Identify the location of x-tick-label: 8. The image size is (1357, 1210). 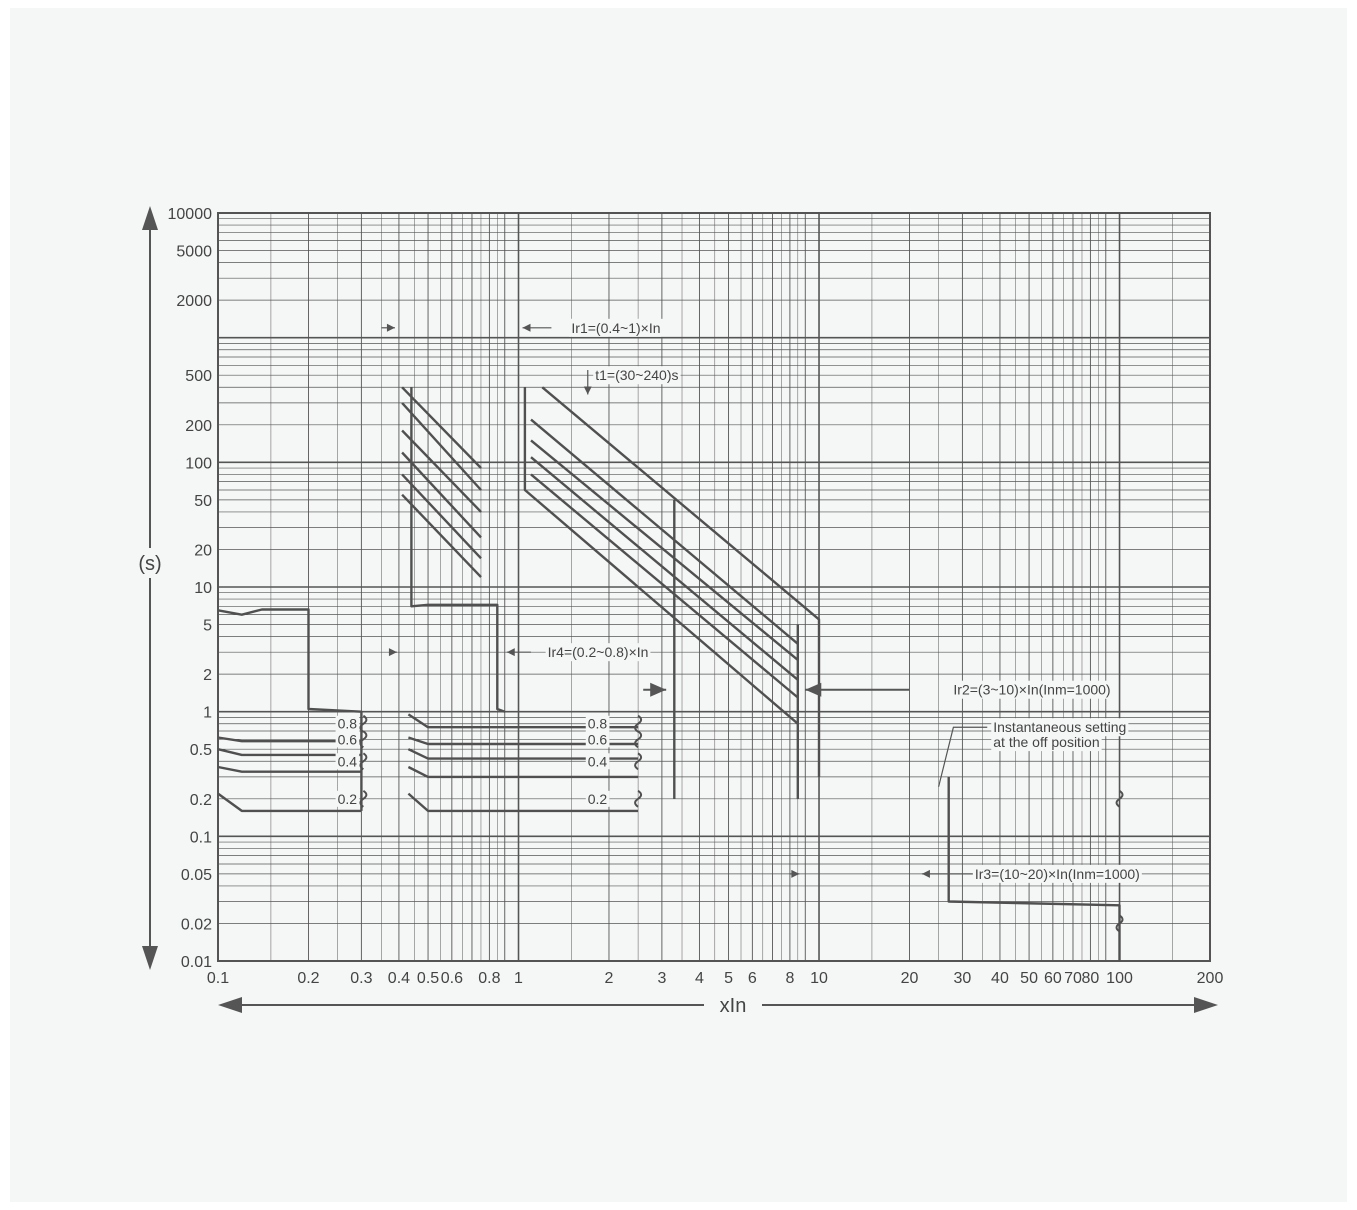
(789, 978).